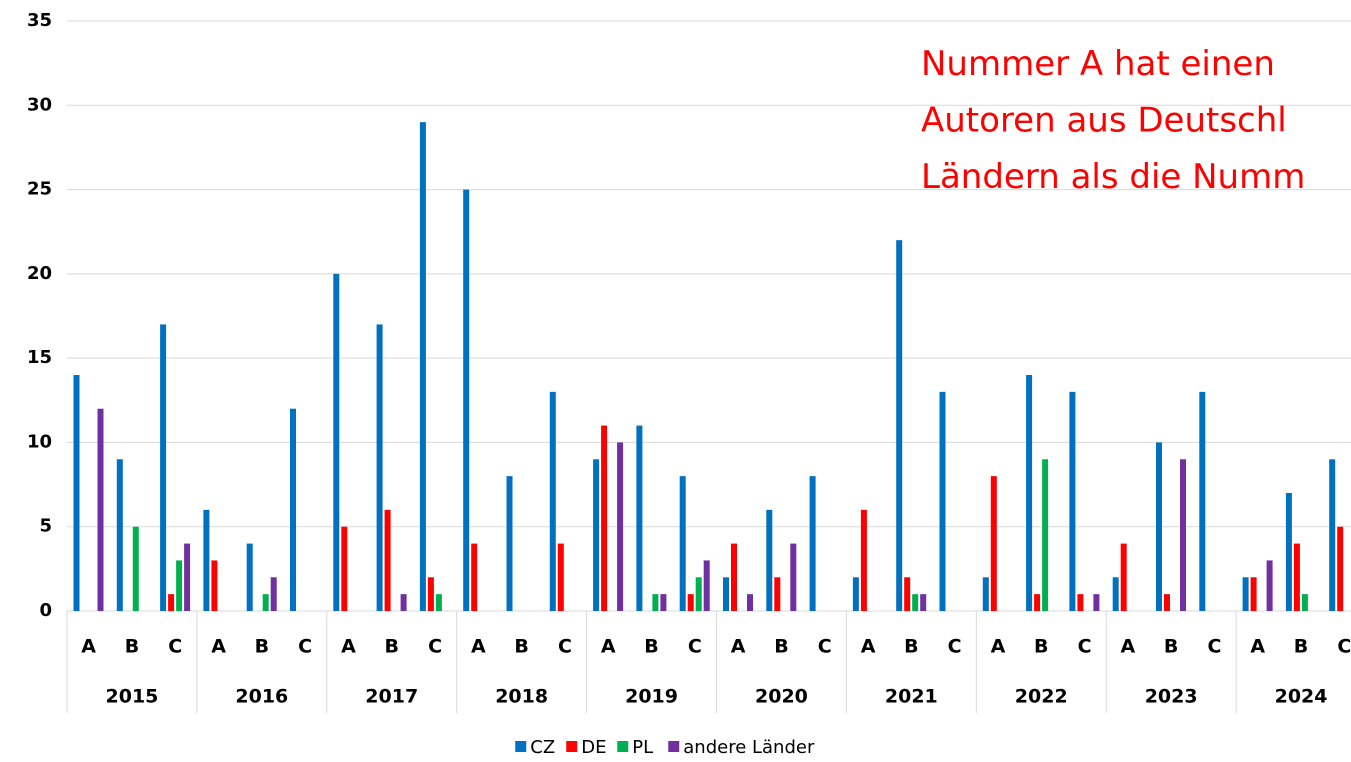  I want to click on legend-label: PL, so click(642, 747).